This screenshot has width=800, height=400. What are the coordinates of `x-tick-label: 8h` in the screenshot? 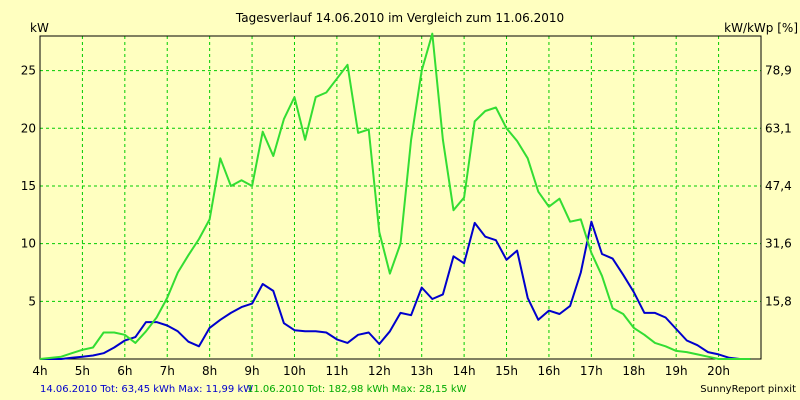 It's located at (209, 371).